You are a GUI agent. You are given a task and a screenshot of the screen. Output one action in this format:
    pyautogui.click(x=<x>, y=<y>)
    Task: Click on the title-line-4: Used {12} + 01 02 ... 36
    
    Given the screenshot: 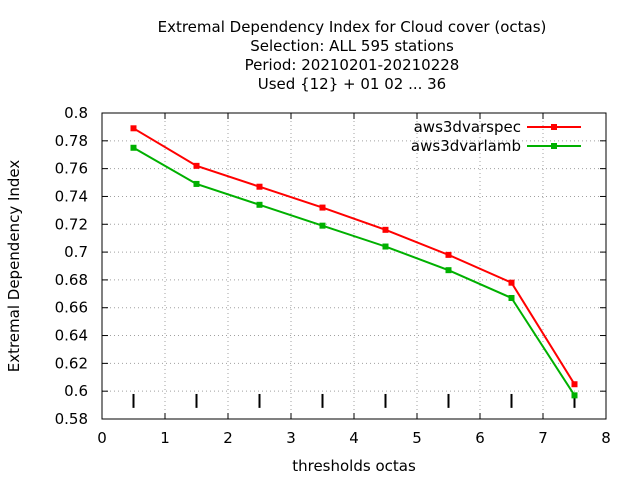 What is the action you would take?
    pyautogui.click(x=352, y=84)
    